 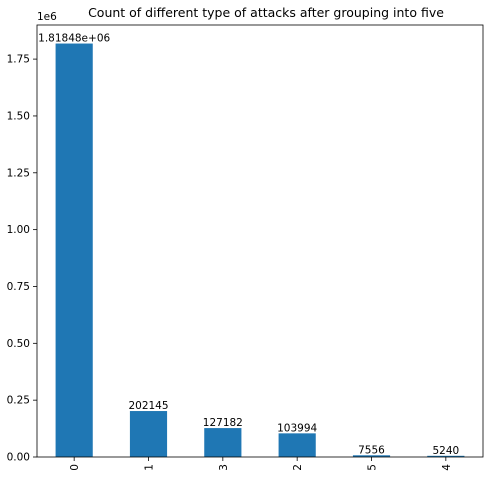 I want to click on x-tick-label: 4, so click(x=447, y=467).